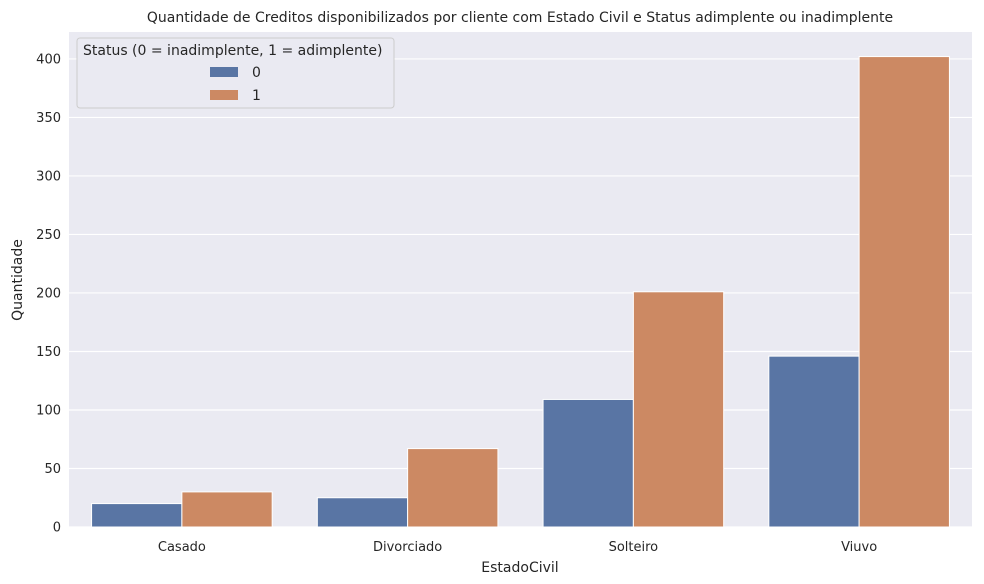  What do you see at coordinates (18, 280) in the screenshot?
I see `y-axis-label: Quantidade` at bounding box center [18, 280].